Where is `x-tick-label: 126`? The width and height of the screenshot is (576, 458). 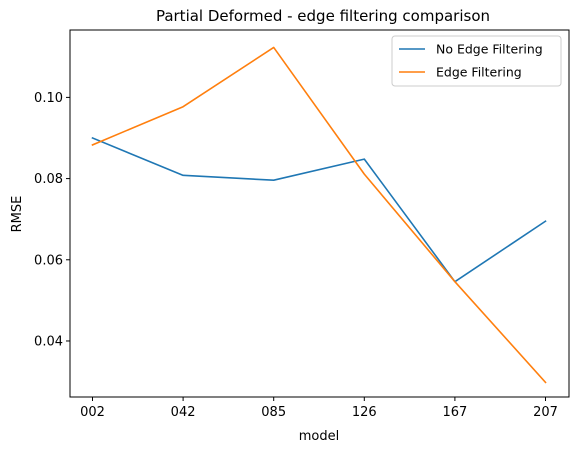
x-tick-label: 126 is located at coordinates (364, 412).